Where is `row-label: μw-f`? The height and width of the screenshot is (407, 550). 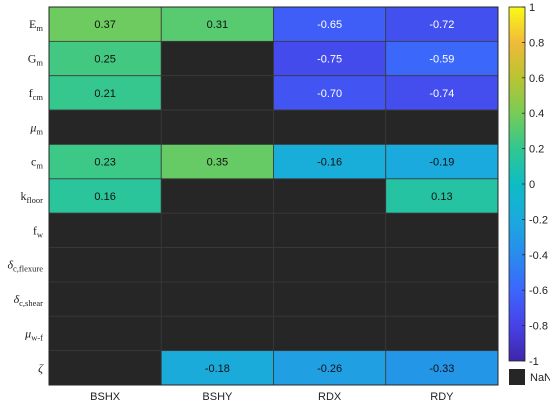
row-label: μw-f is located at coordinates (33, 334).